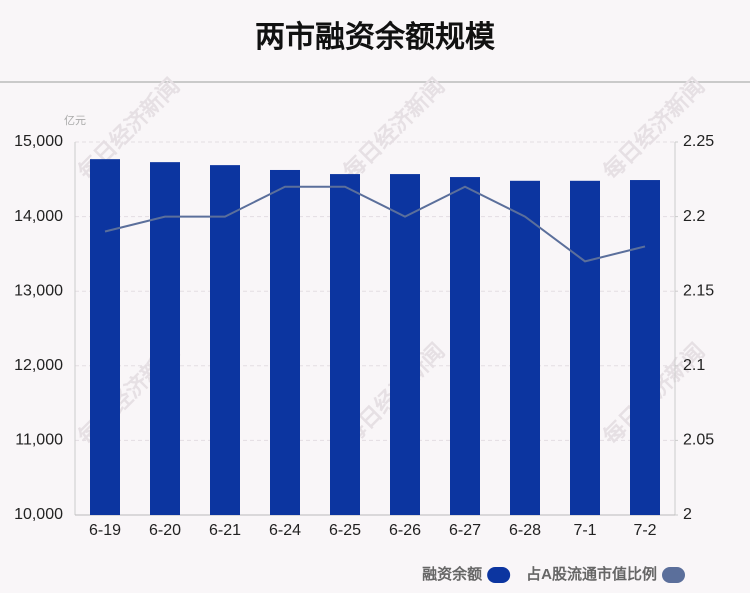 Image resolution: width=750 pixels, height=593 pixels. What do you see at coordinates (698, 440) in the screenshot?
I see `y2-tick-label: 2.05` at bounding box center [698, 440].